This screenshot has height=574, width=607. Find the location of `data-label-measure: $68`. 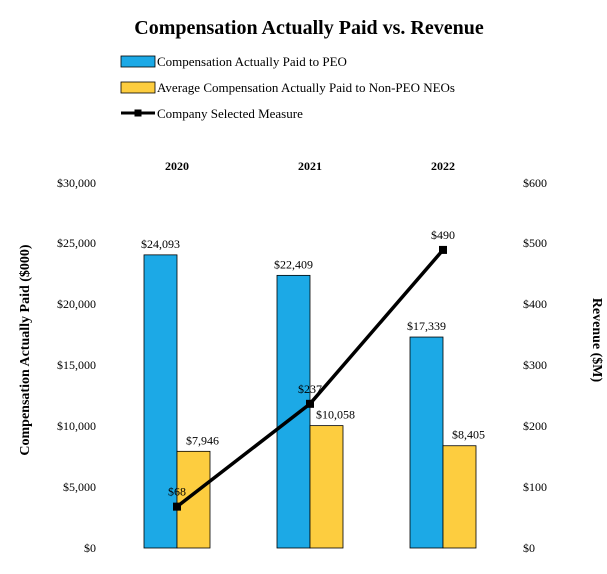

data-label-measure: $68 is located at coordinates (177, 492).